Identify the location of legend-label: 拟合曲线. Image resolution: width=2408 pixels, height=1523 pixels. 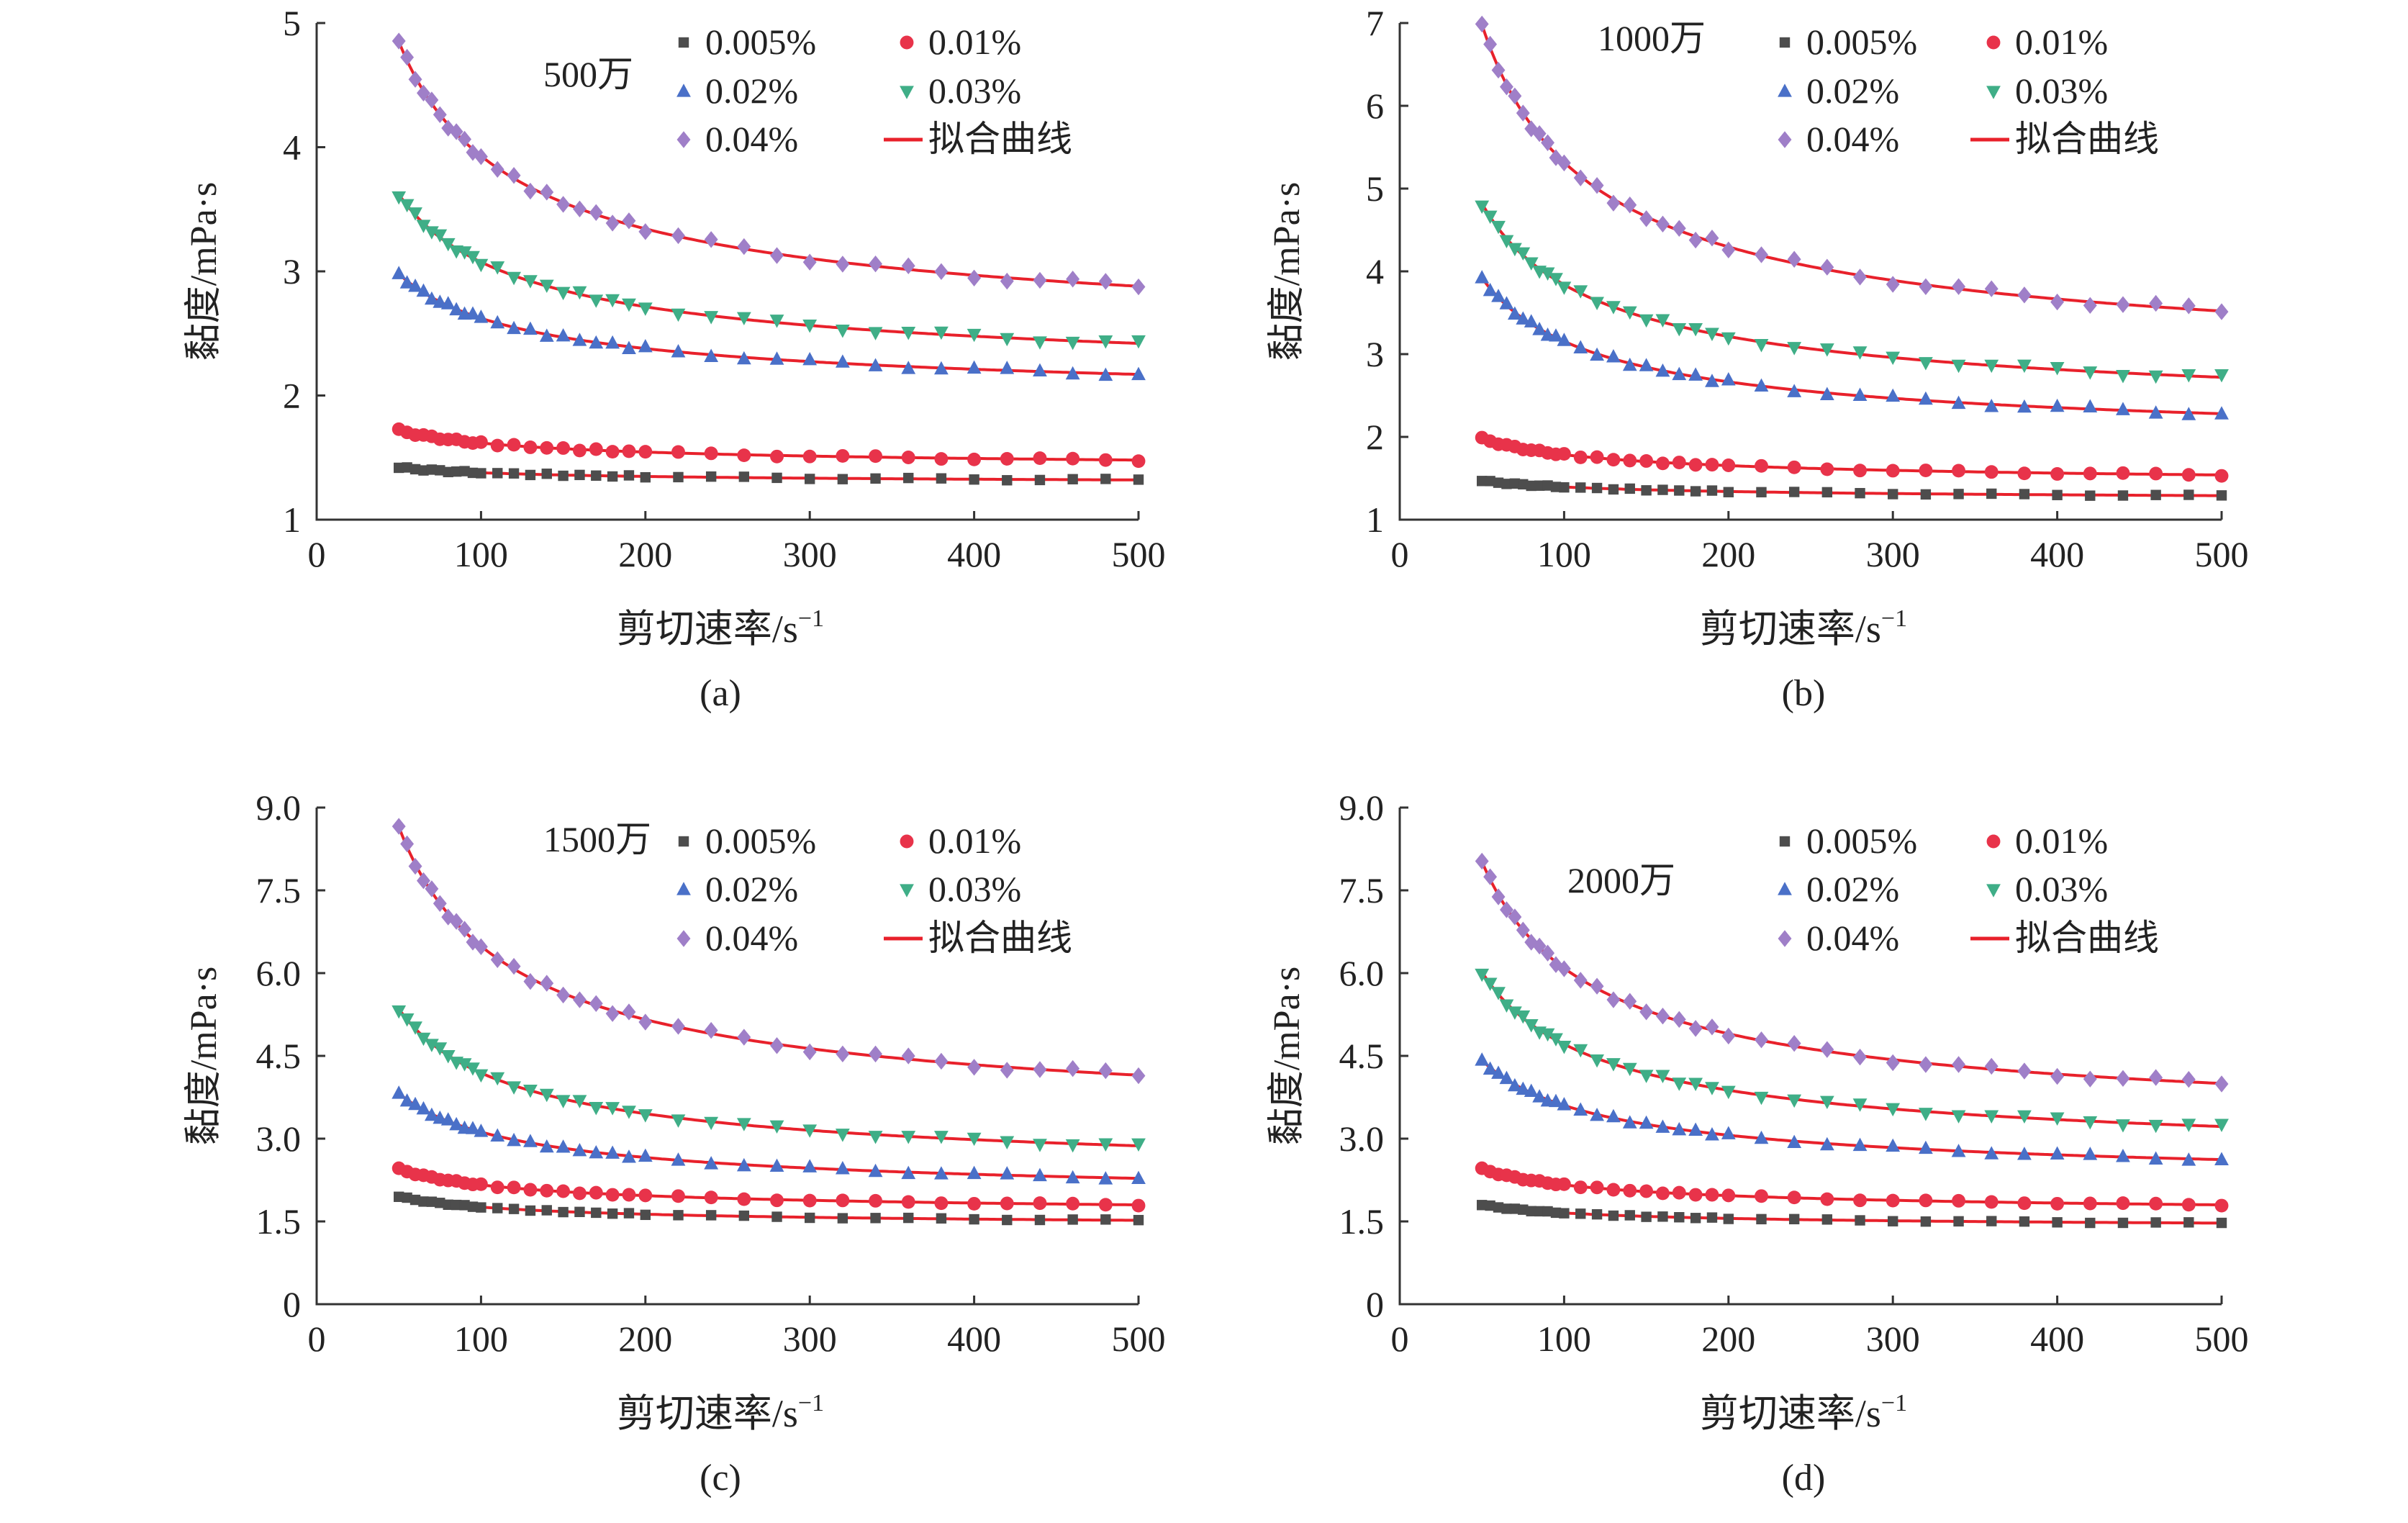
(1000, 938).